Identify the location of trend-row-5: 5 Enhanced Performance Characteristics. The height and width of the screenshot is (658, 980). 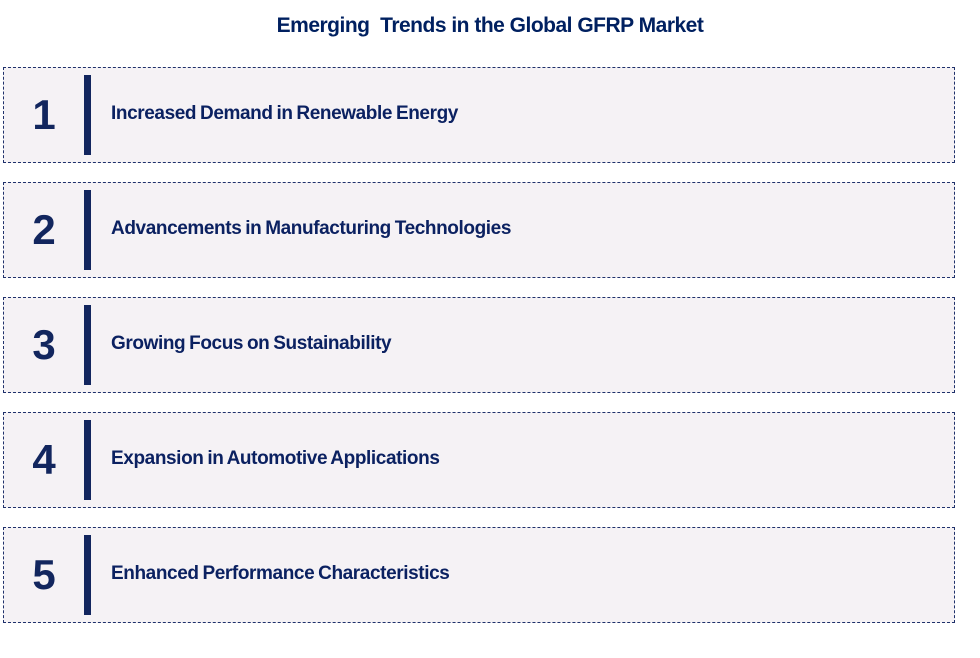
(479, 575).